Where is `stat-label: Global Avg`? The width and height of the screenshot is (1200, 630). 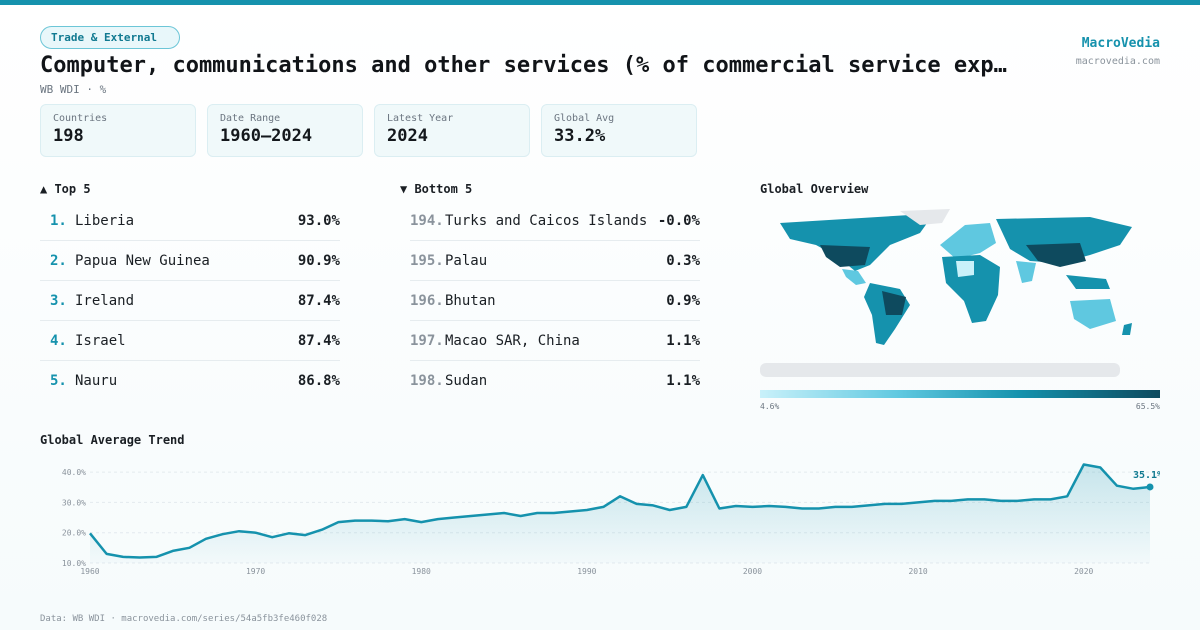
stat-label: Global Avg is located at coordinates (584, 118).